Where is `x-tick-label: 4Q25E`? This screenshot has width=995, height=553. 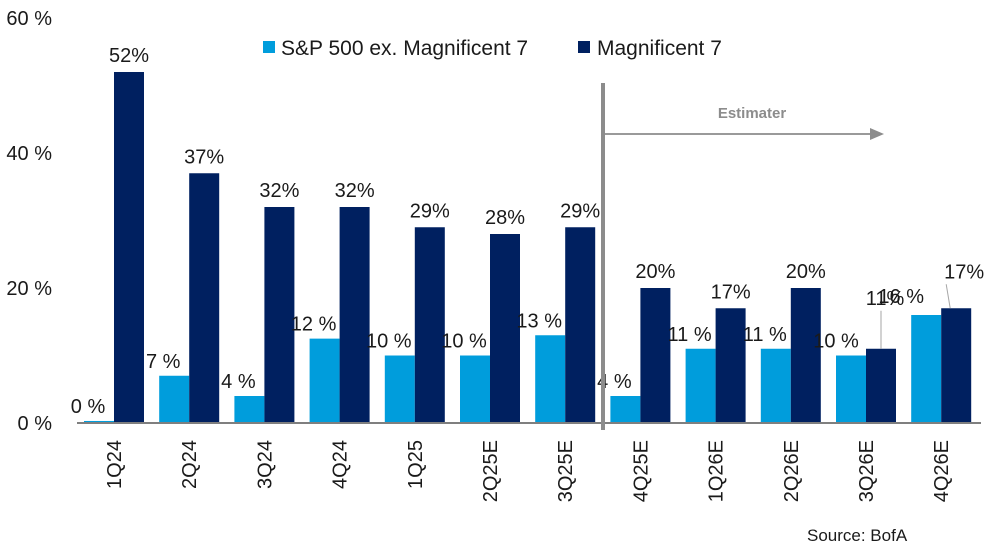 x-tick-label: 4Q25E is located at coordinates (641, 471).